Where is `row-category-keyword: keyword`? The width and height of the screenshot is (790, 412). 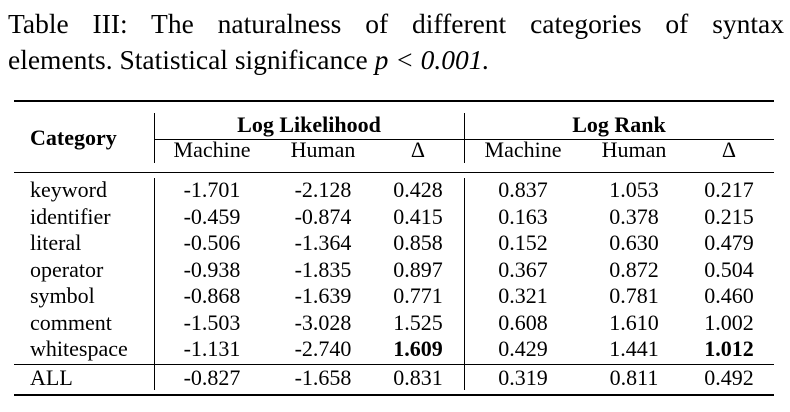 row-category-keyword: keyword is located at coordinates (68, 189).